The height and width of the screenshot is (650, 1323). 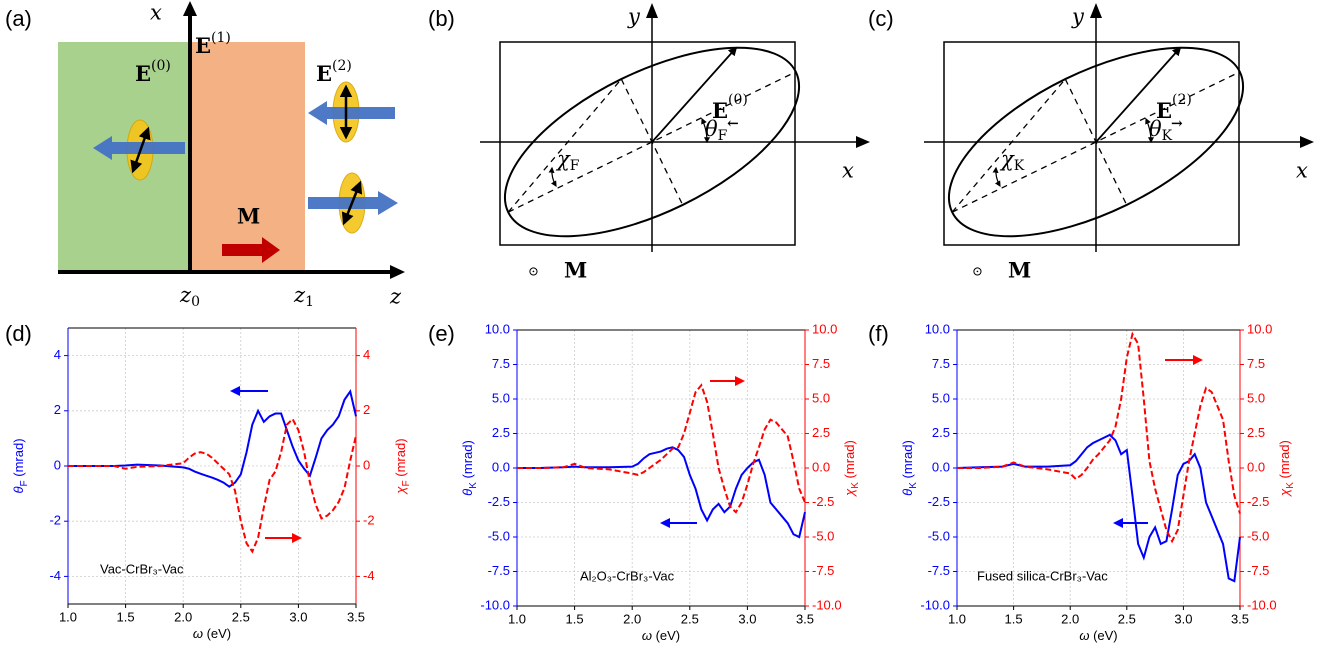 What do you see at coordinates (185, 295) in the screenshot?
I see `base: z` at bounding box center [185, 295].